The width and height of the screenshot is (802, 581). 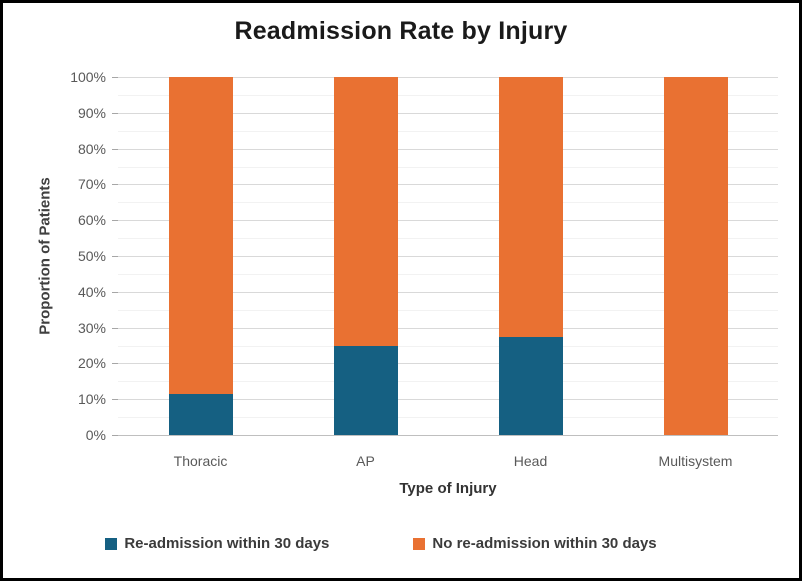 What do you see at coordinates (419, 543) in the screenshot?
I see `no-readmission-swatch-icon` at bounding box center [419, 543].